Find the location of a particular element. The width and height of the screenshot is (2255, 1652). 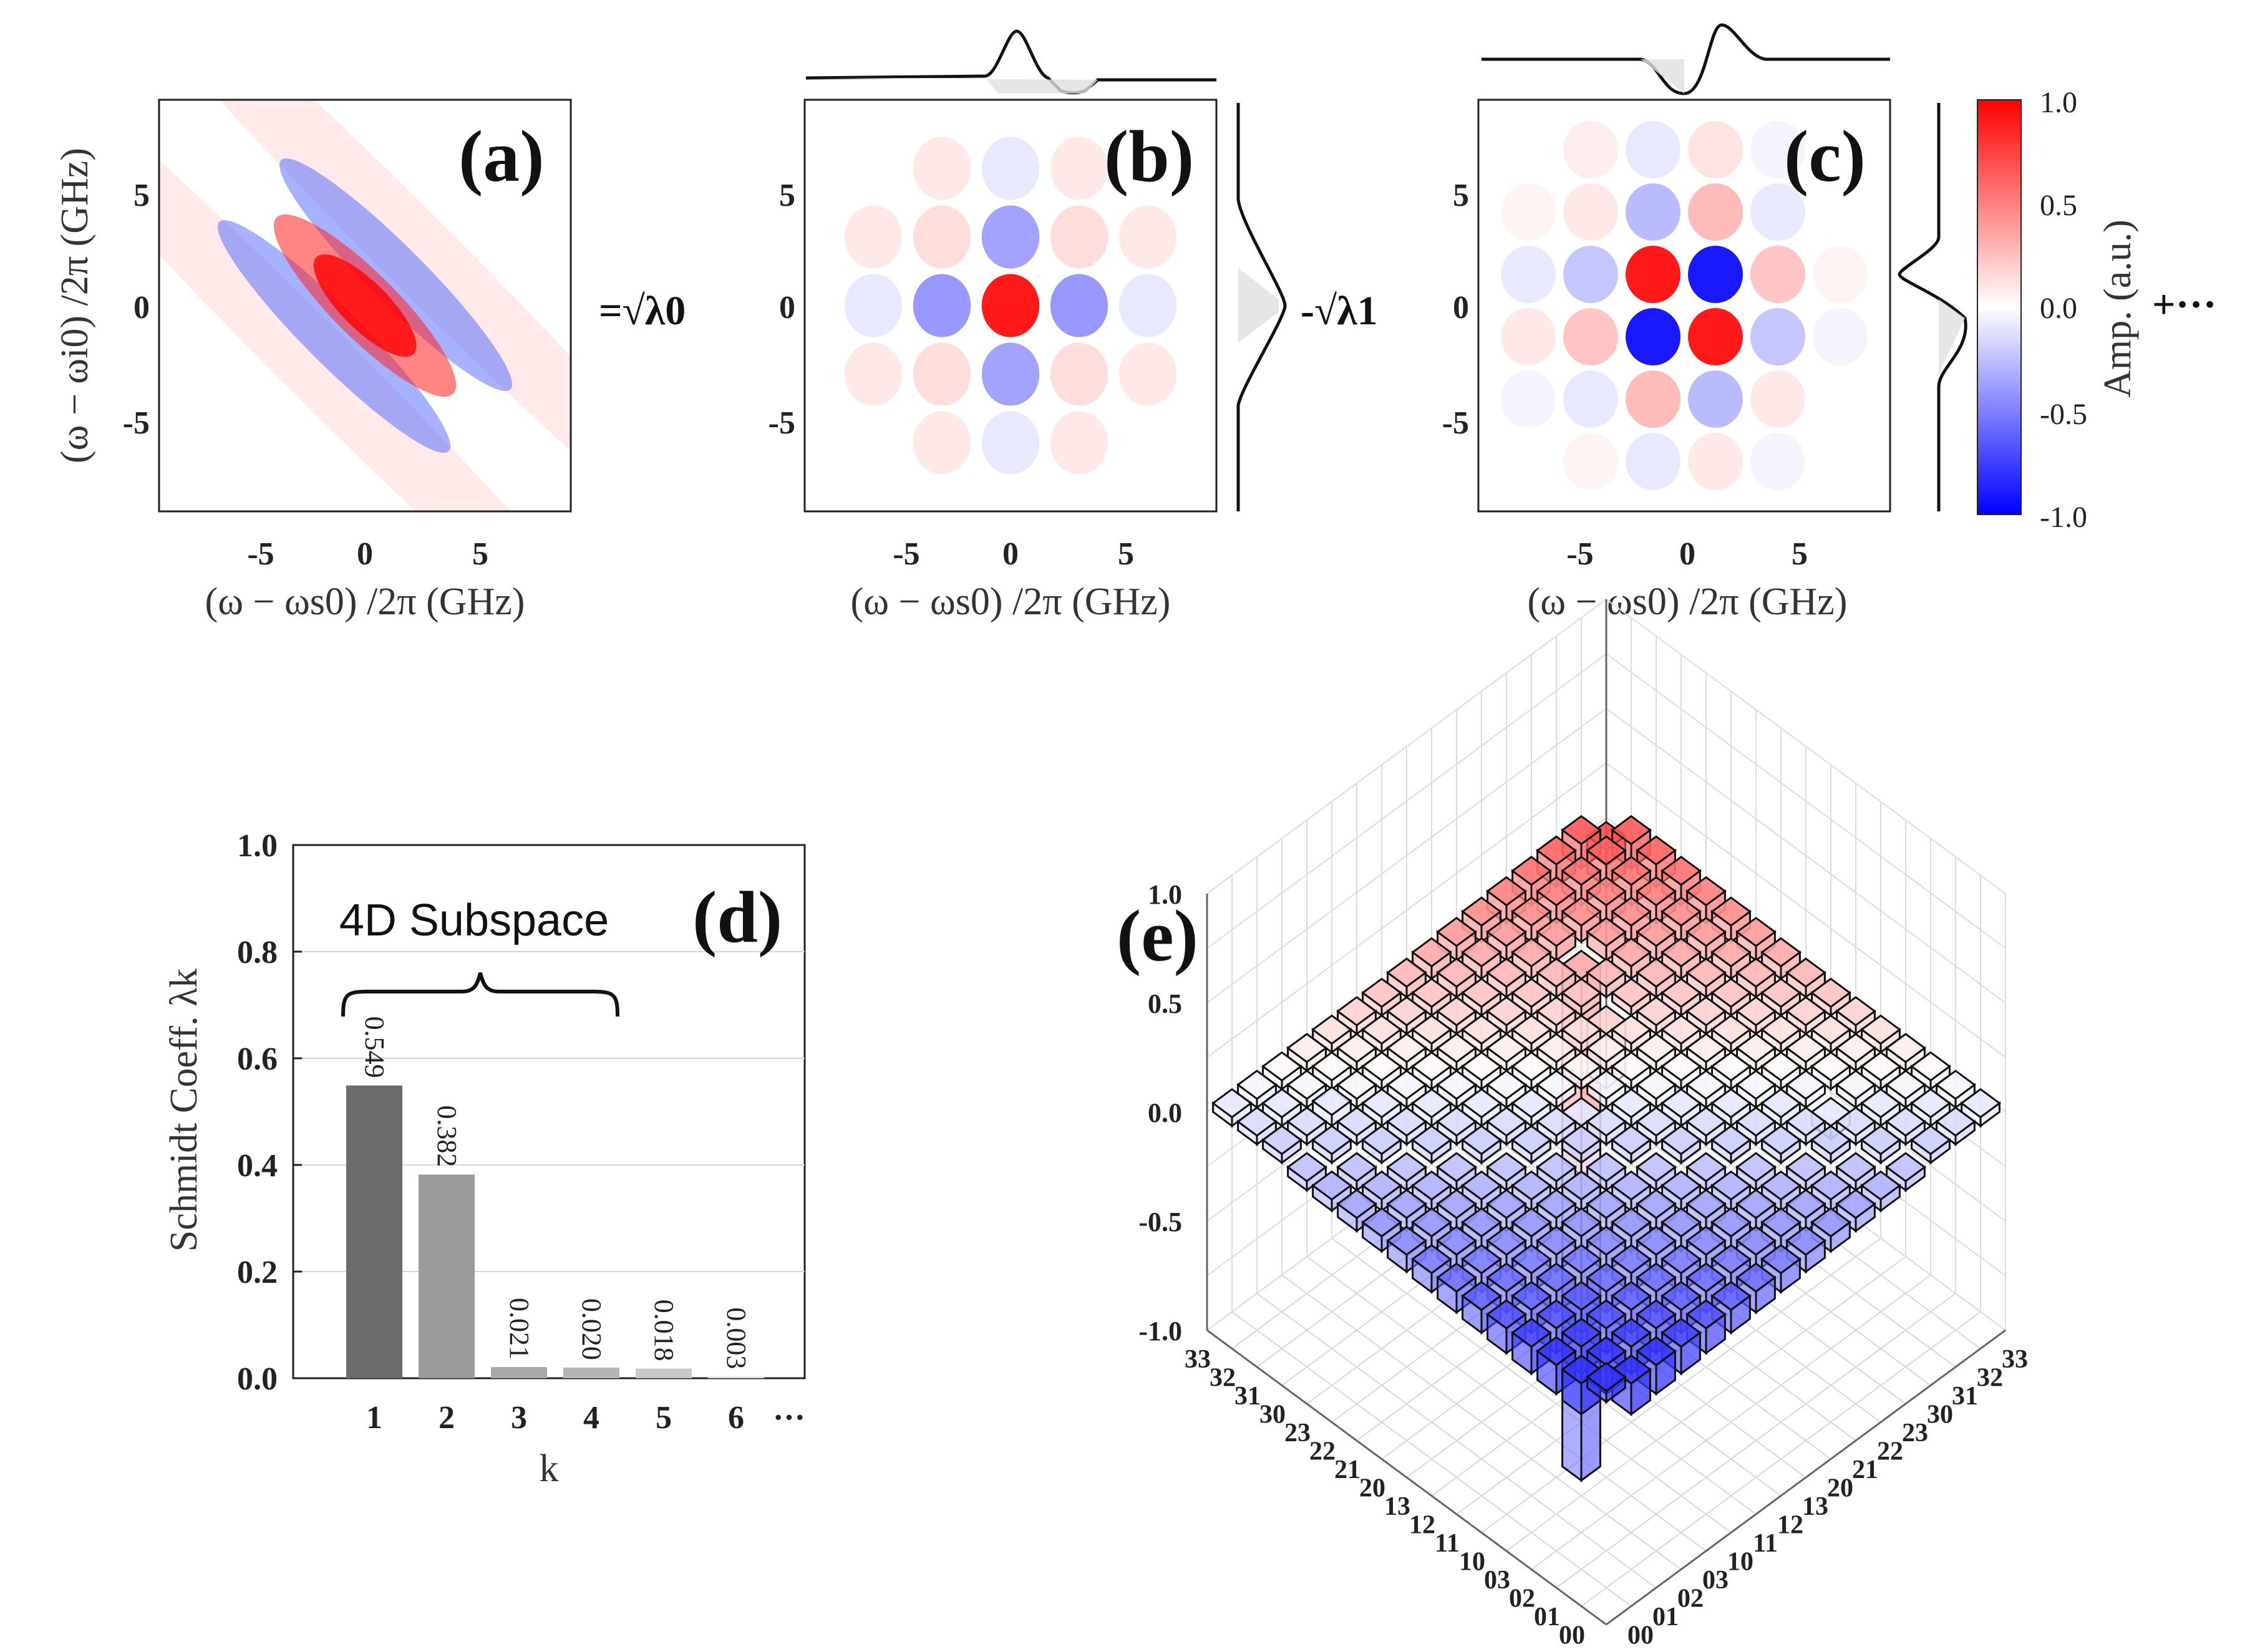

panel-e-row-label: 31 is located at coordinates (1247, 1396).